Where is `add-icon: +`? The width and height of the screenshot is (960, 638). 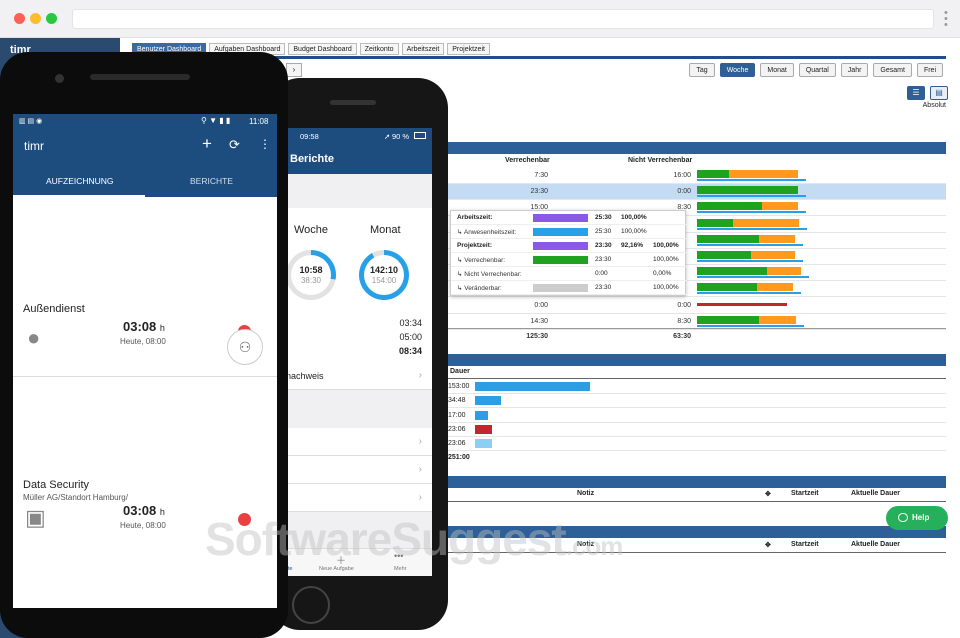 add-icon: + is located at coordinates (207, 143).